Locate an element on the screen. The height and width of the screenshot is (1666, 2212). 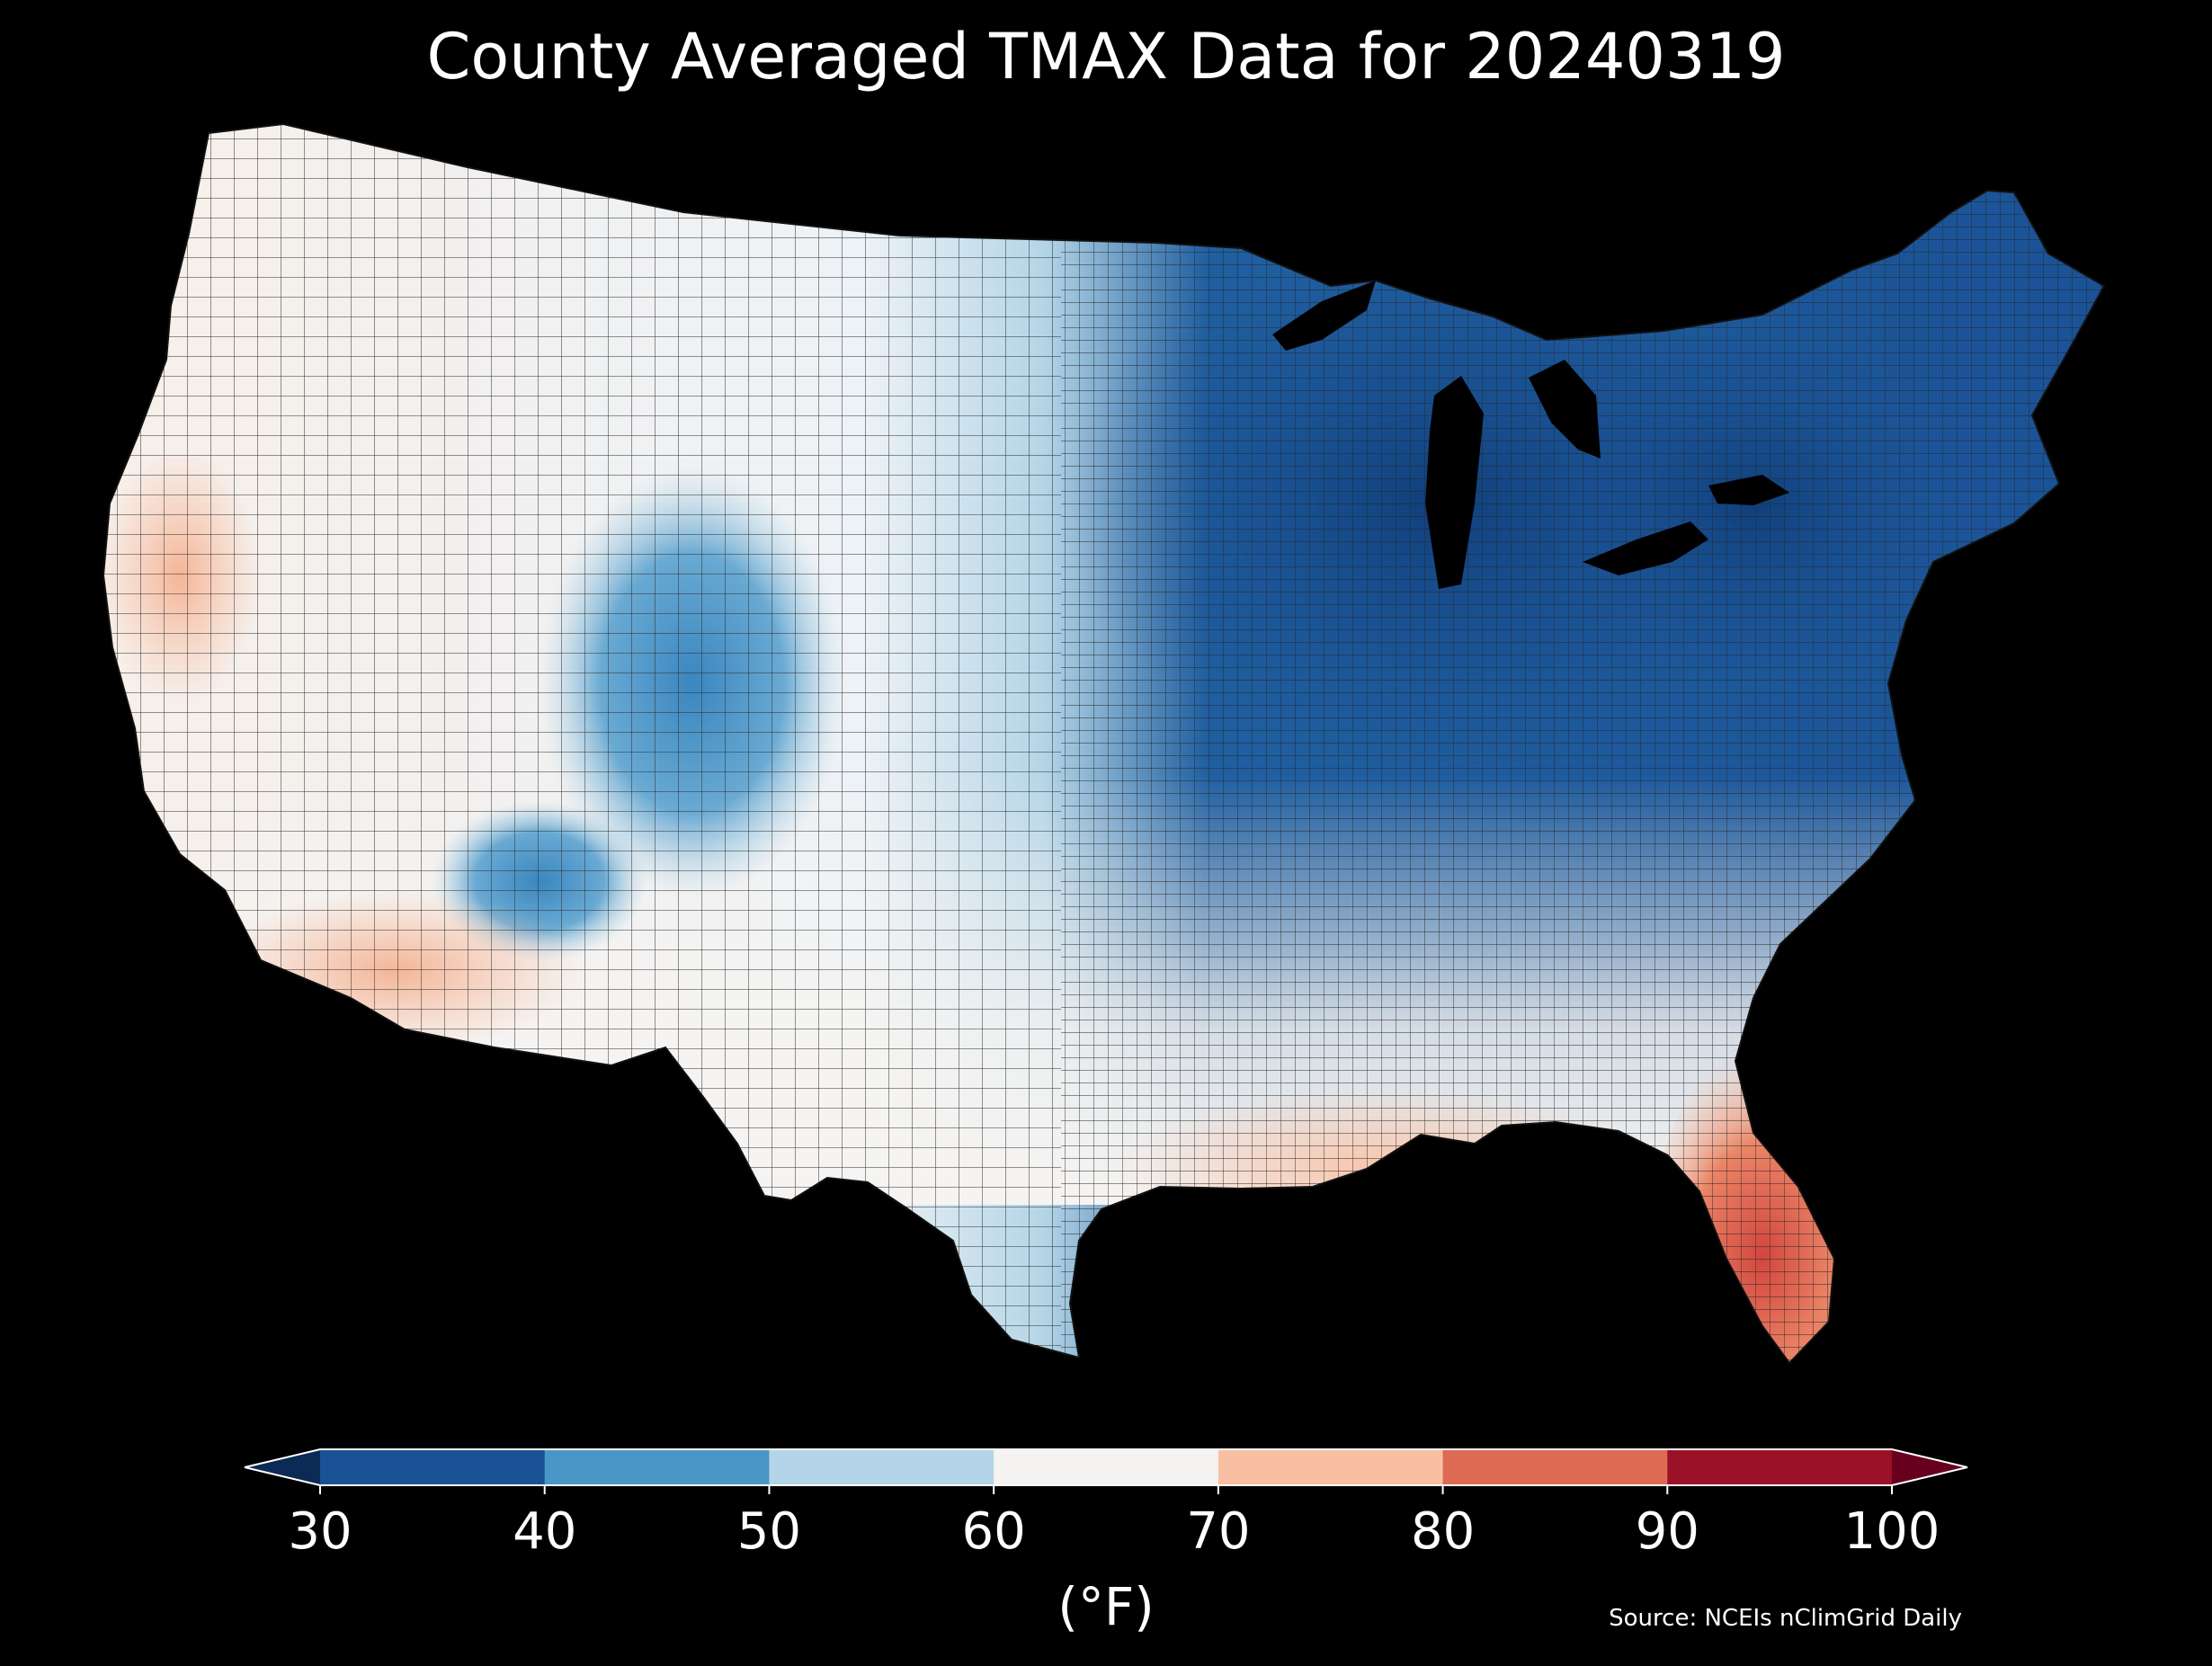
lake-huron is located at coordinates (1565, 410).